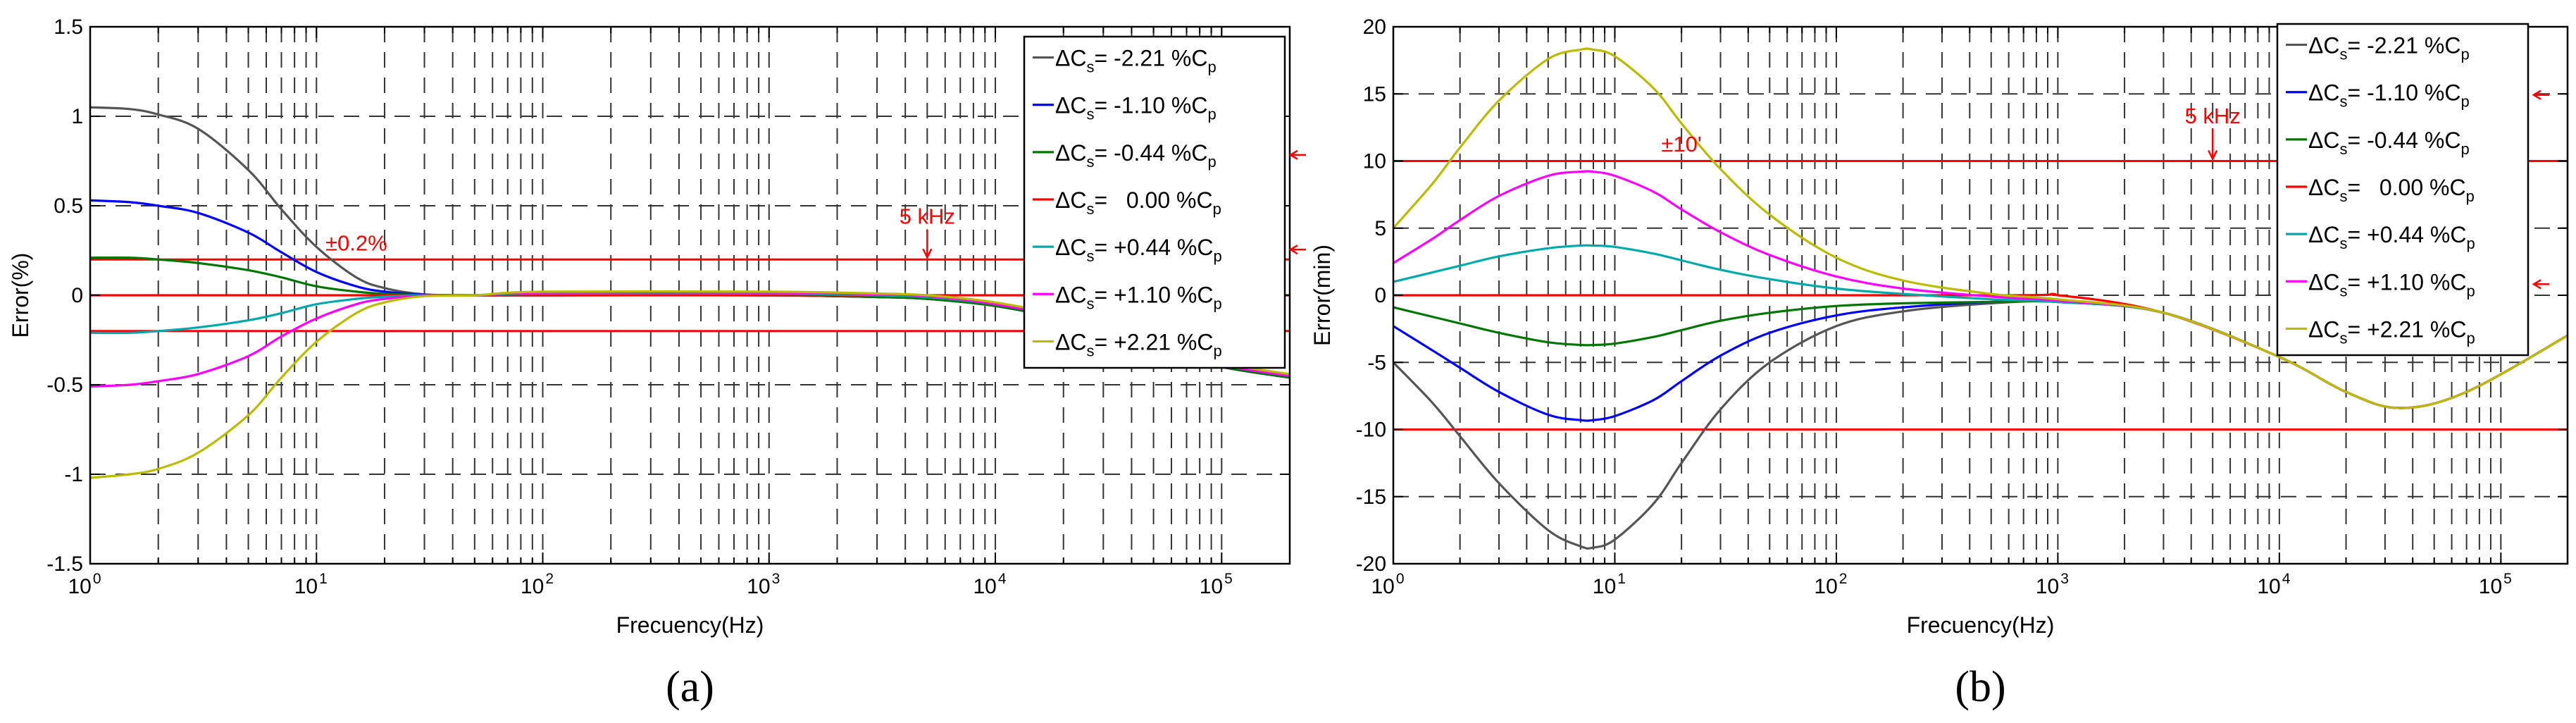 The height and width of the screenshot is (723, 2576). I want to click on y-tick-label: 10, so click(1374, 162).